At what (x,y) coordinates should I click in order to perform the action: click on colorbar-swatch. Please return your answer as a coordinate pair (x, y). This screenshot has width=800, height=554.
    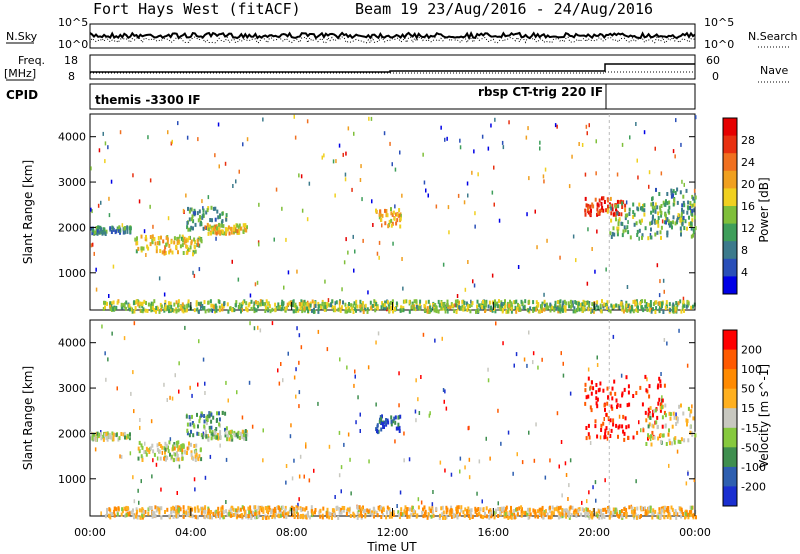
    Looking at the image, I should click on (730, 215).